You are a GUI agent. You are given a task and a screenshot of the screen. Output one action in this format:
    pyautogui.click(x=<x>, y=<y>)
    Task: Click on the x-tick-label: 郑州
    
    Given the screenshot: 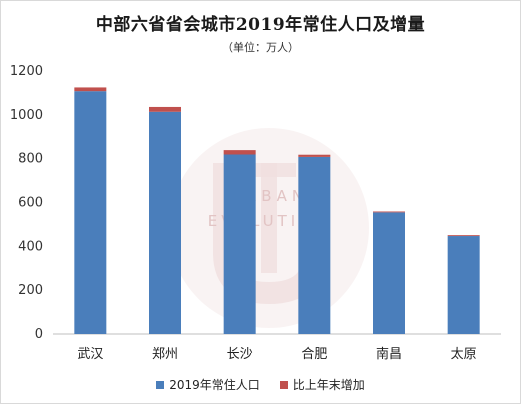 What is the action you would take?
    pyautogui.click(x=165, y=354)
    